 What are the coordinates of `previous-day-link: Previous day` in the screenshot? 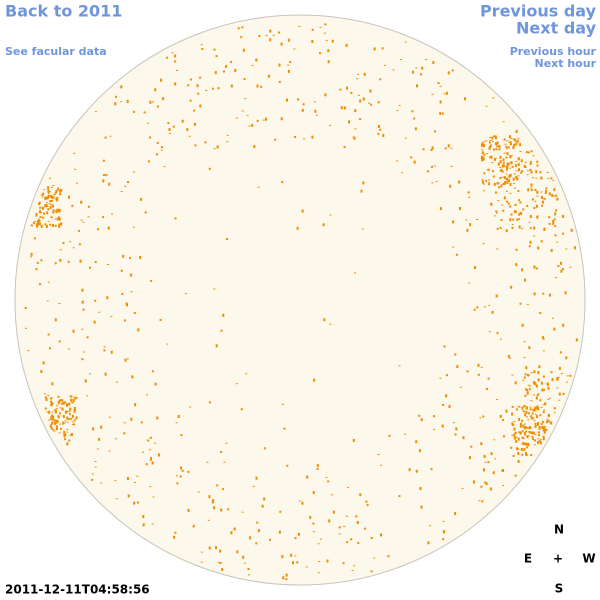 It's located at (538, 11).